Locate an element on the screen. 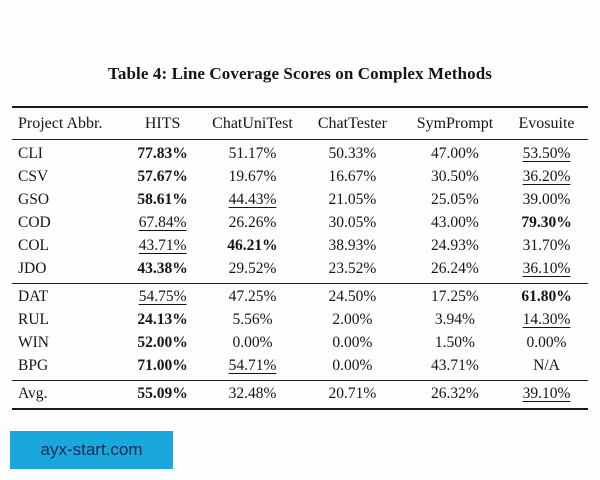  value-cell: 55.09% is located at coordinates (162, 394).